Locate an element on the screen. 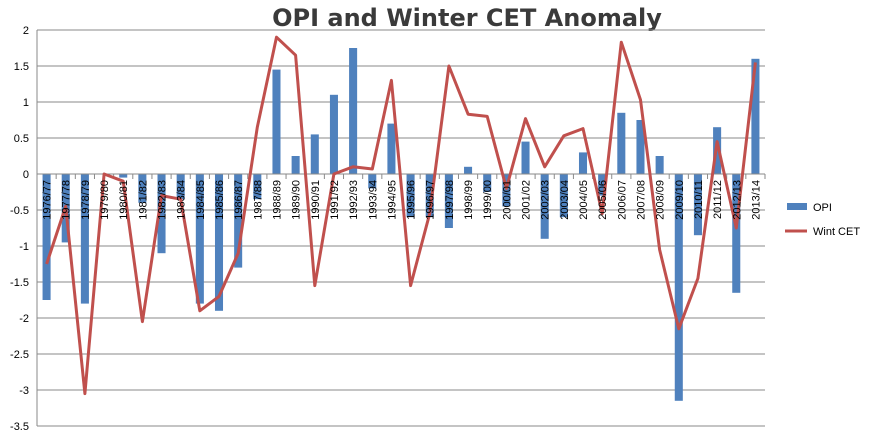 The height and width of the screenshot is (440, 874). x-tick-label: 1993/94 is located at coordinates (373, 200).